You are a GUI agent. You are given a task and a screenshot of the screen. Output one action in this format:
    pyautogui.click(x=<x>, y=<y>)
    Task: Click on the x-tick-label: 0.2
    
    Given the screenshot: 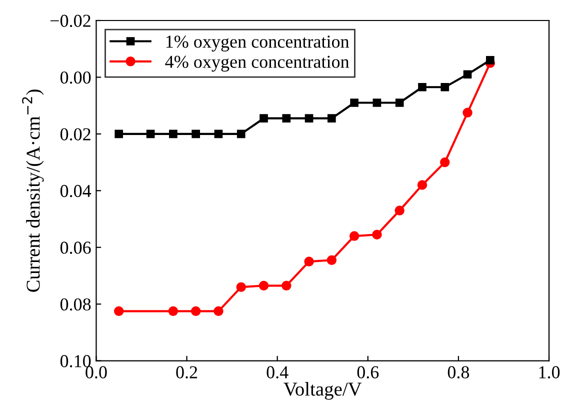 What is the action you would take?
    pyautogui.click(x=187, y=372)
    